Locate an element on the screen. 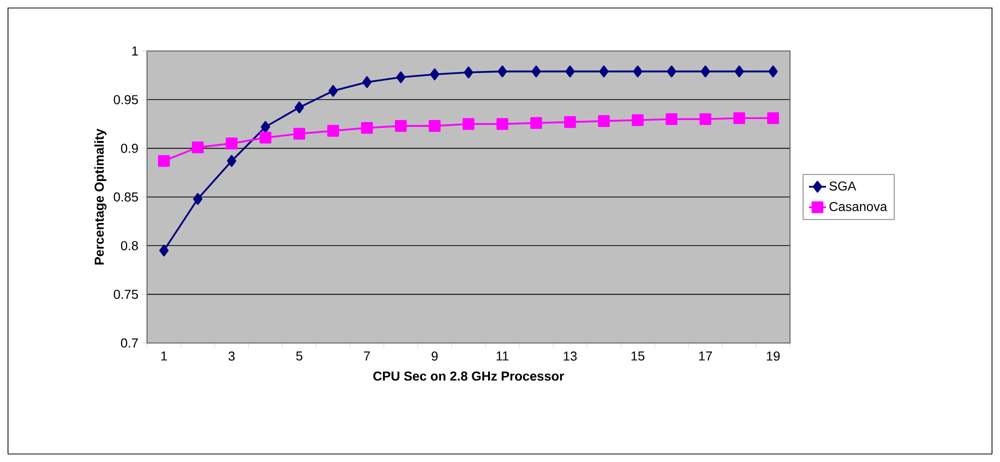  y-tick-label: 0.7 is located at coordinates (129, 343).